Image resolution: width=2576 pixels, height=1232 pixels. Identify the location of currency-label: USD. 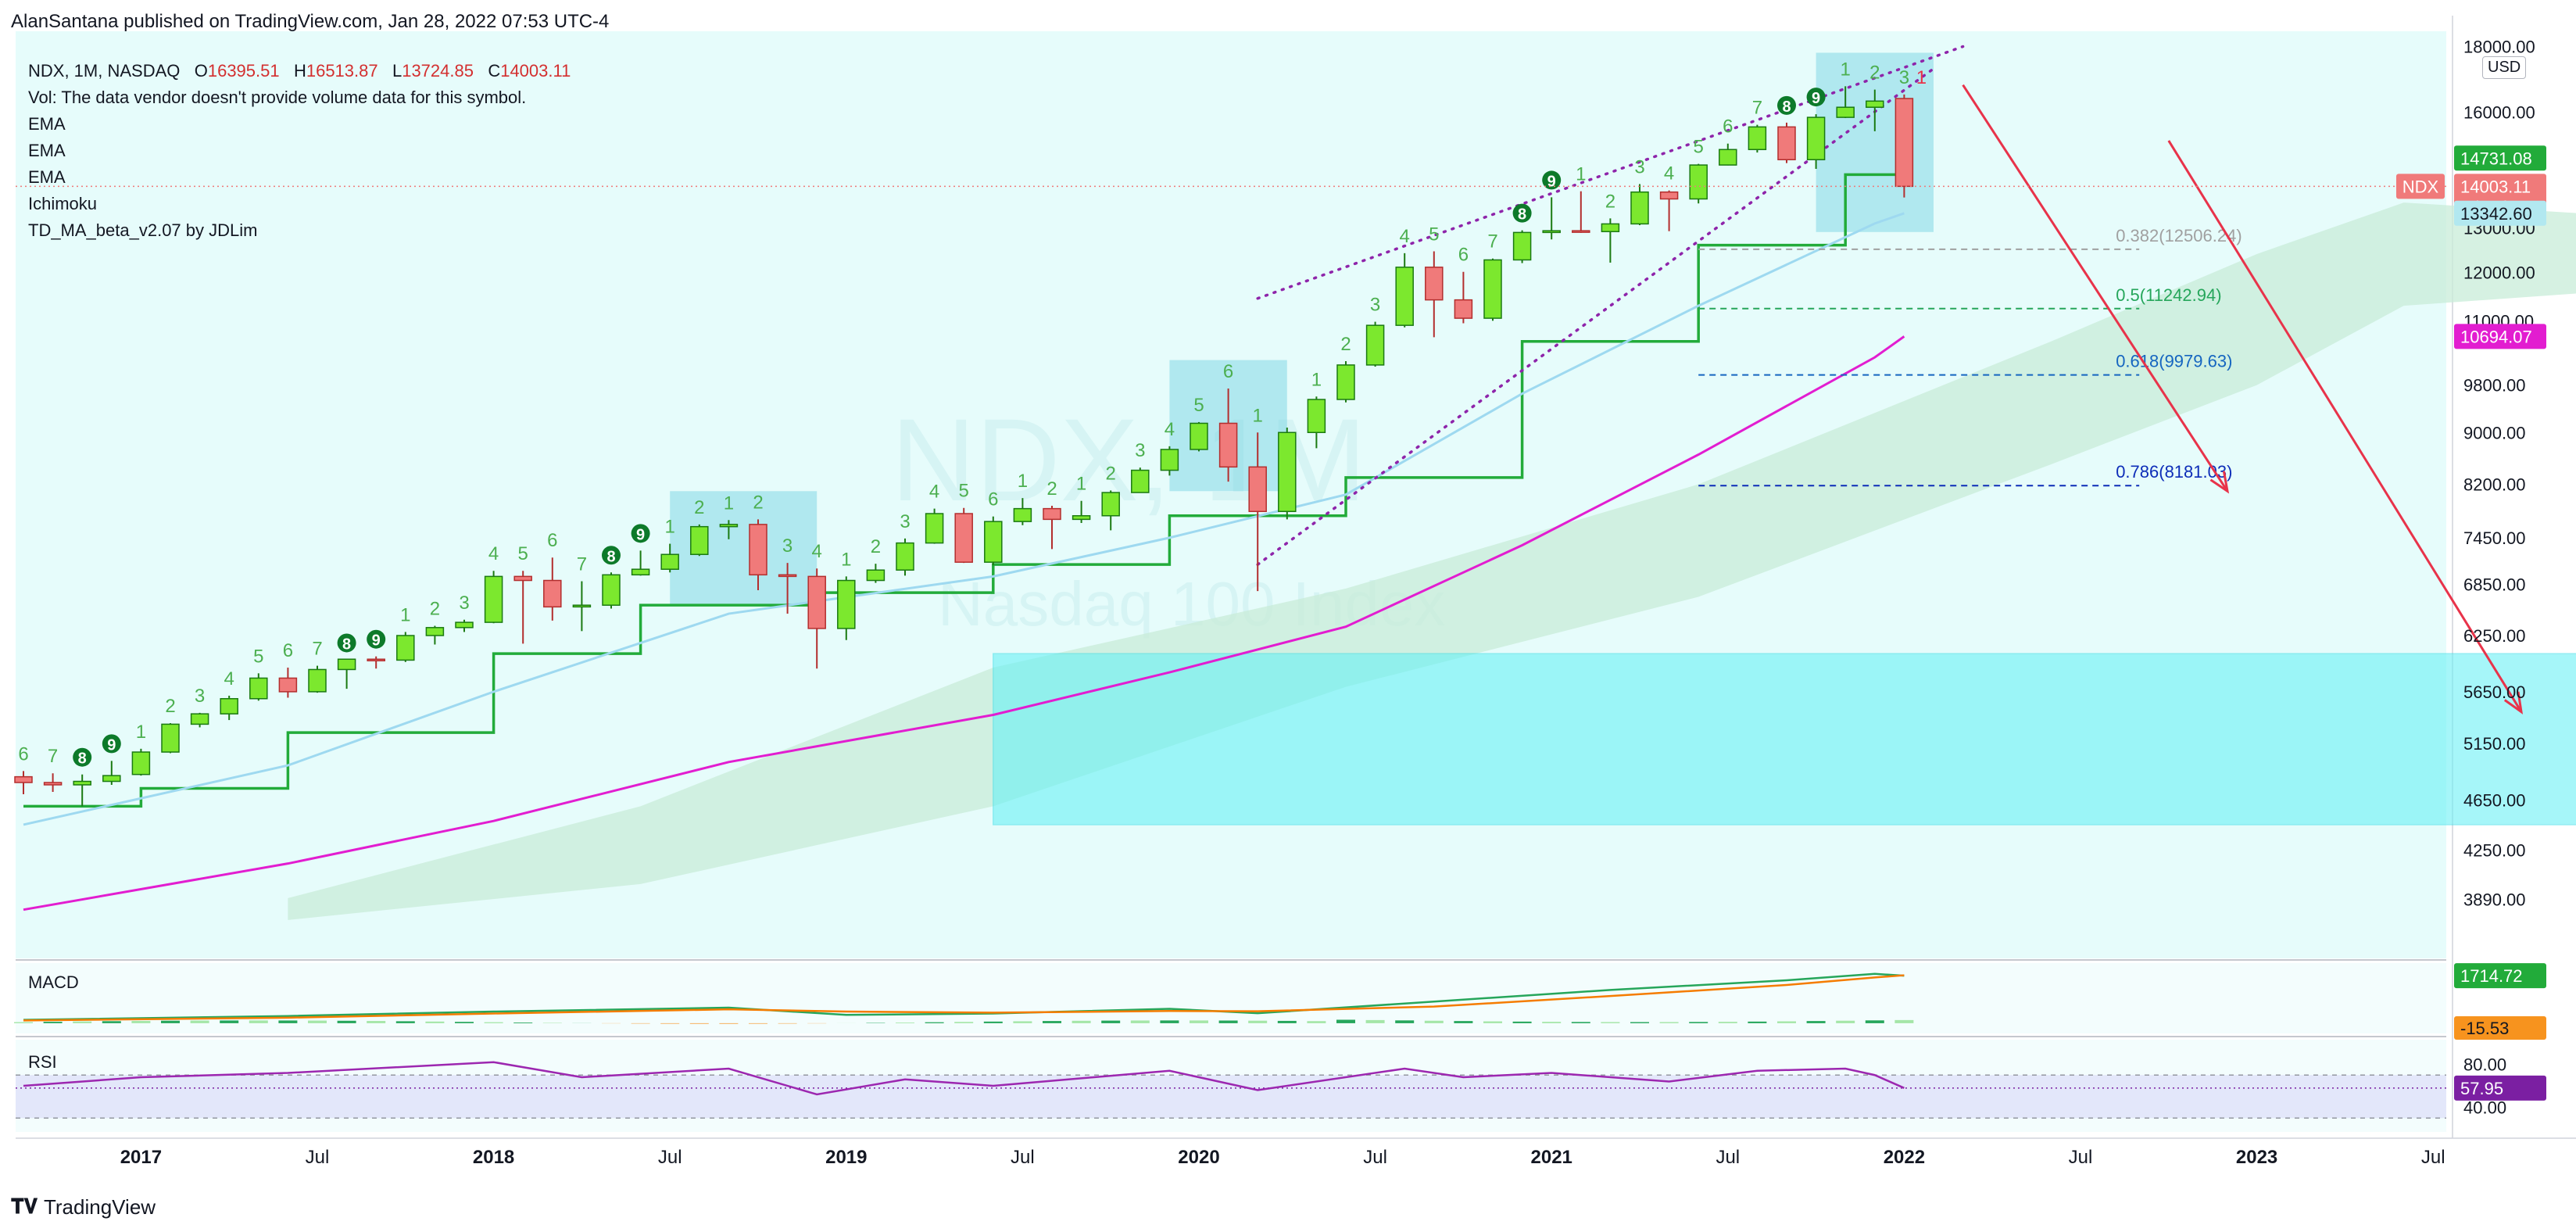
(2504, 68).